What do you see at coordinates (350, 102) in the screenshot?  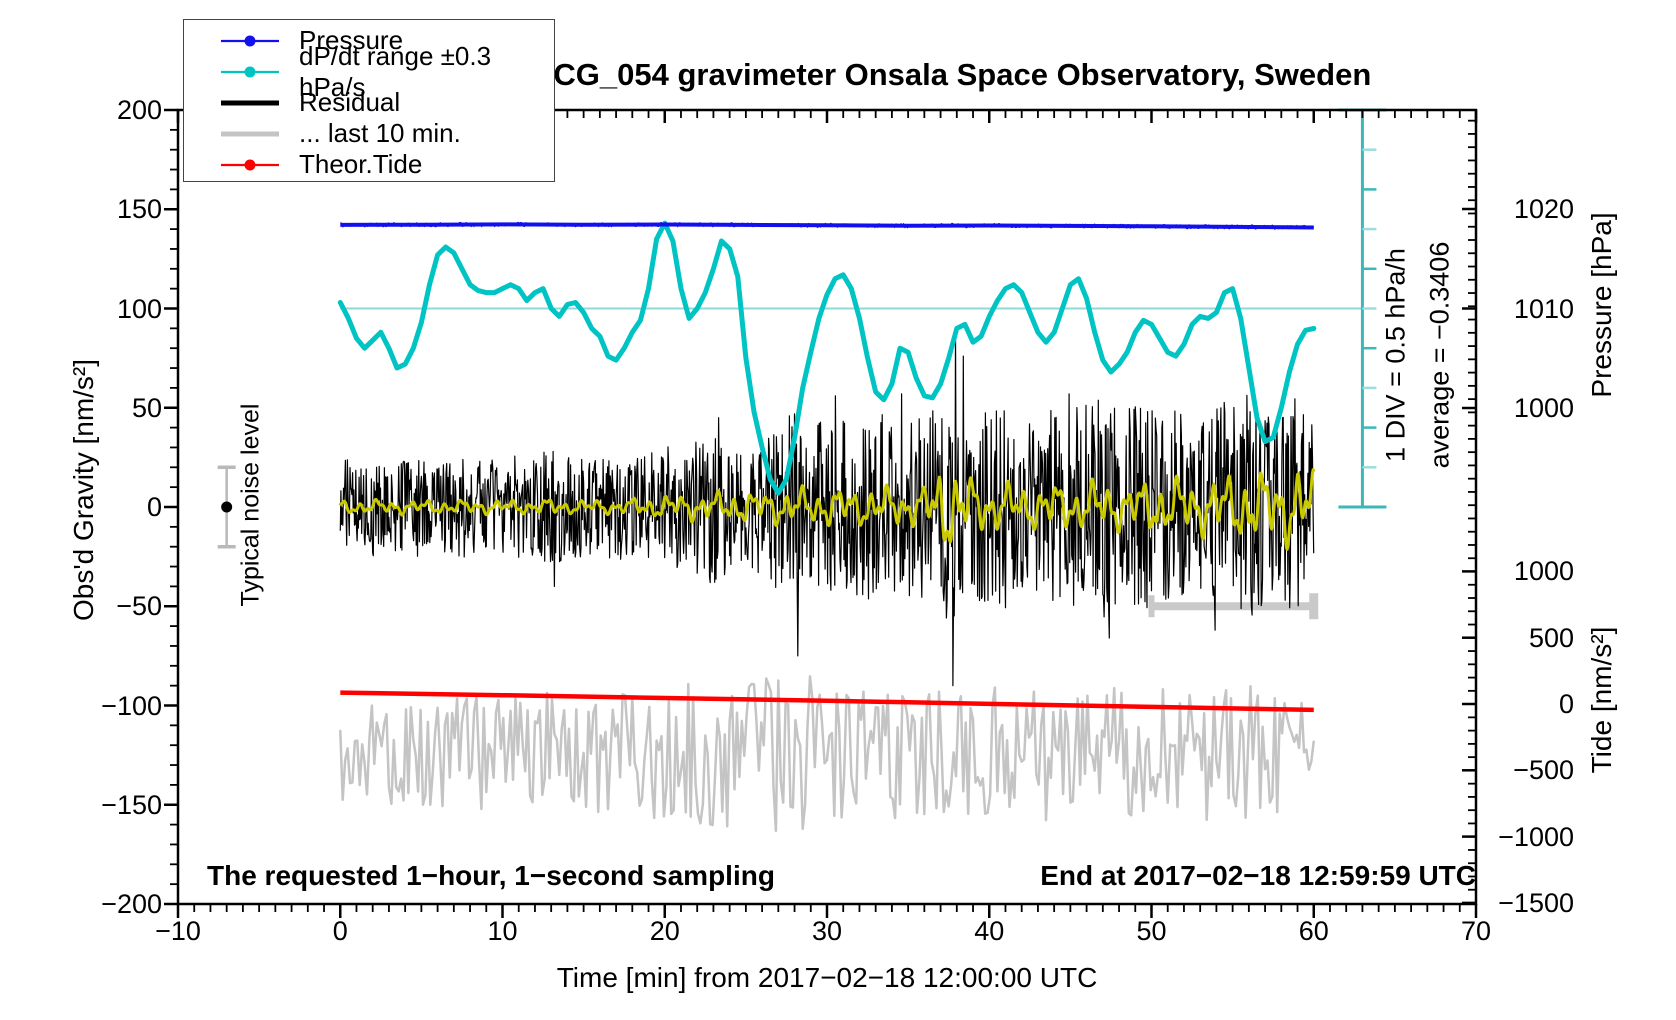 I see `legend-label: Residual` at bounding box center [350, 102].